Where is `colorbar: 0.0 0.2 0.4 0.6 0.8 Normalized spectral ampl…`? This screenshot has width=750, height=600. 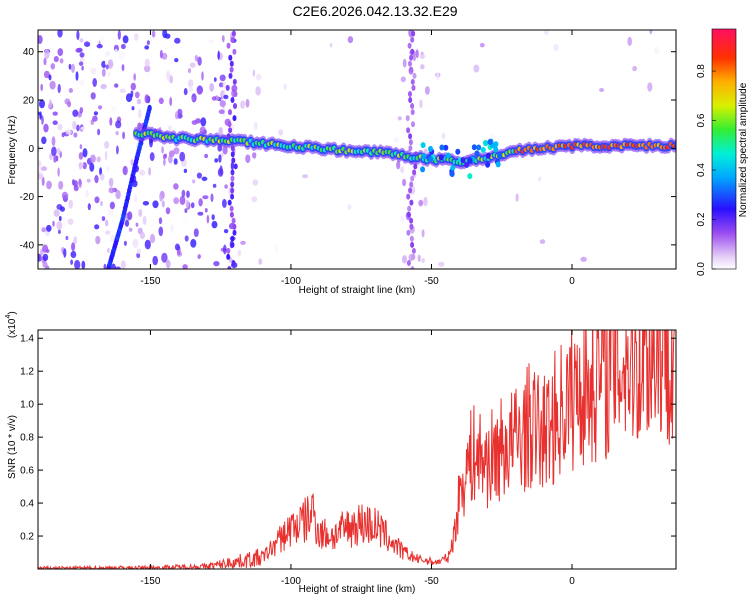 colorbar: 0.0 0.2 0.4 0.6 0.8 Normalized spectral ampl… is located at coordinates (722, 152).